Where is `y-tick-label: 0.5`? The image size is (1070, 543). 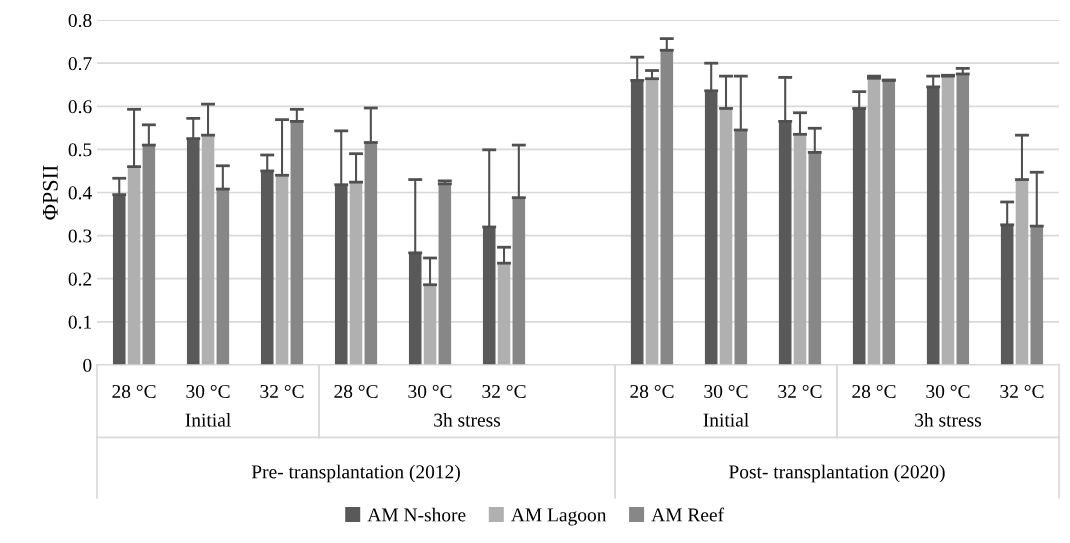
y-tick-label: 0.5 is located at coordinates (80, 150).